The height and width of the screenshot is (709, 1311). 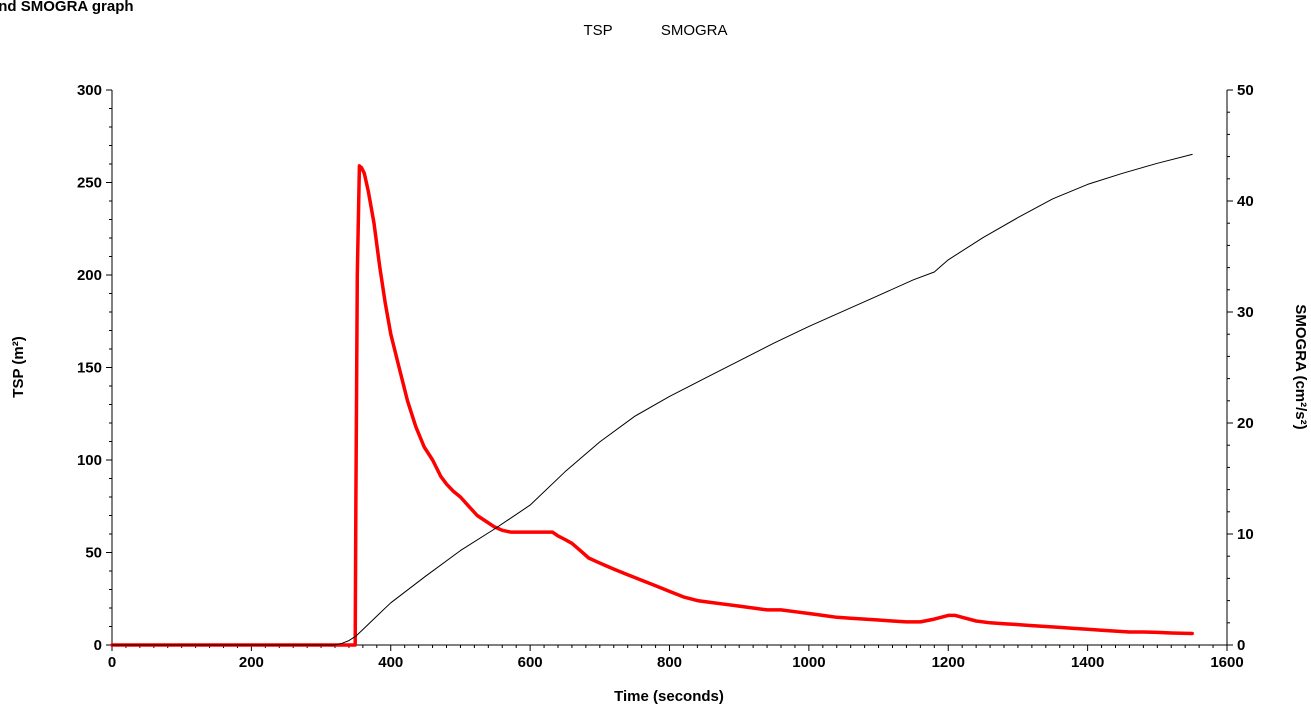 I want to click on y-left-tick-label: 200, so click(x=89, y=275).